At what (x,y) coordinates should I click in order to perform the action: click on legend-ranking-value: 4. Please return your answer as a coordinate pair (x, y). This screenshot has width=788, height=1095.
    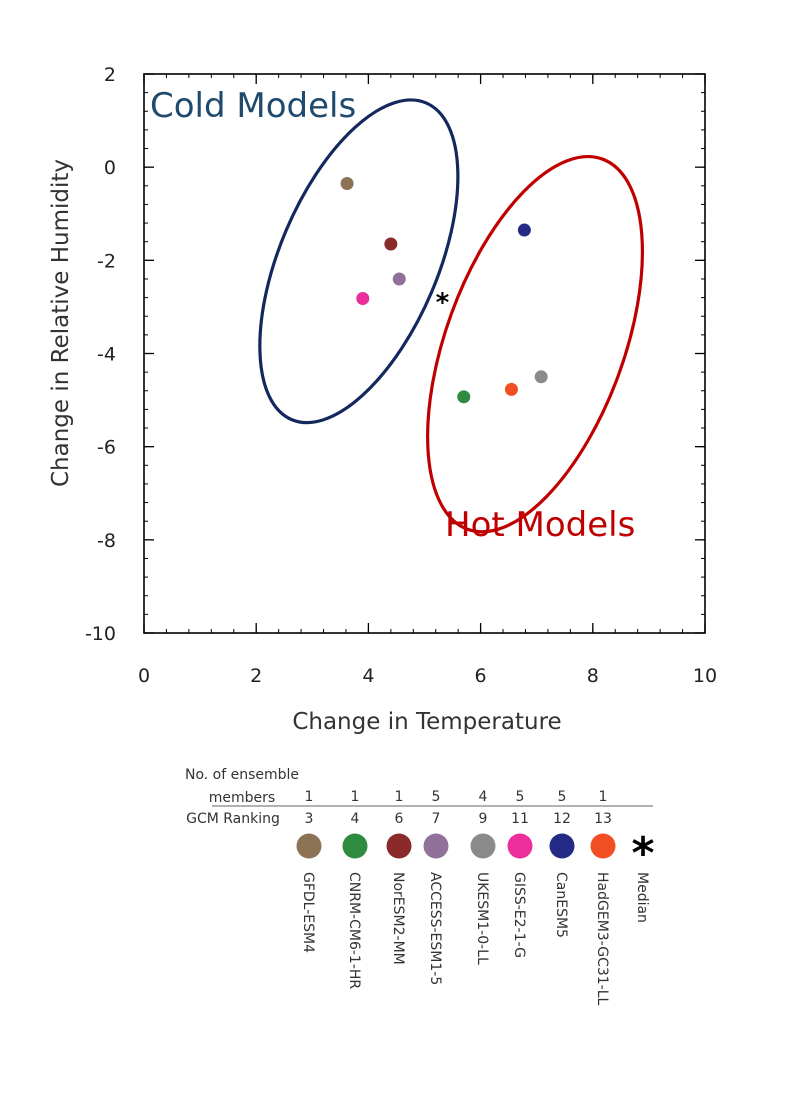
    Looking at the image, I should click on (355, 819).